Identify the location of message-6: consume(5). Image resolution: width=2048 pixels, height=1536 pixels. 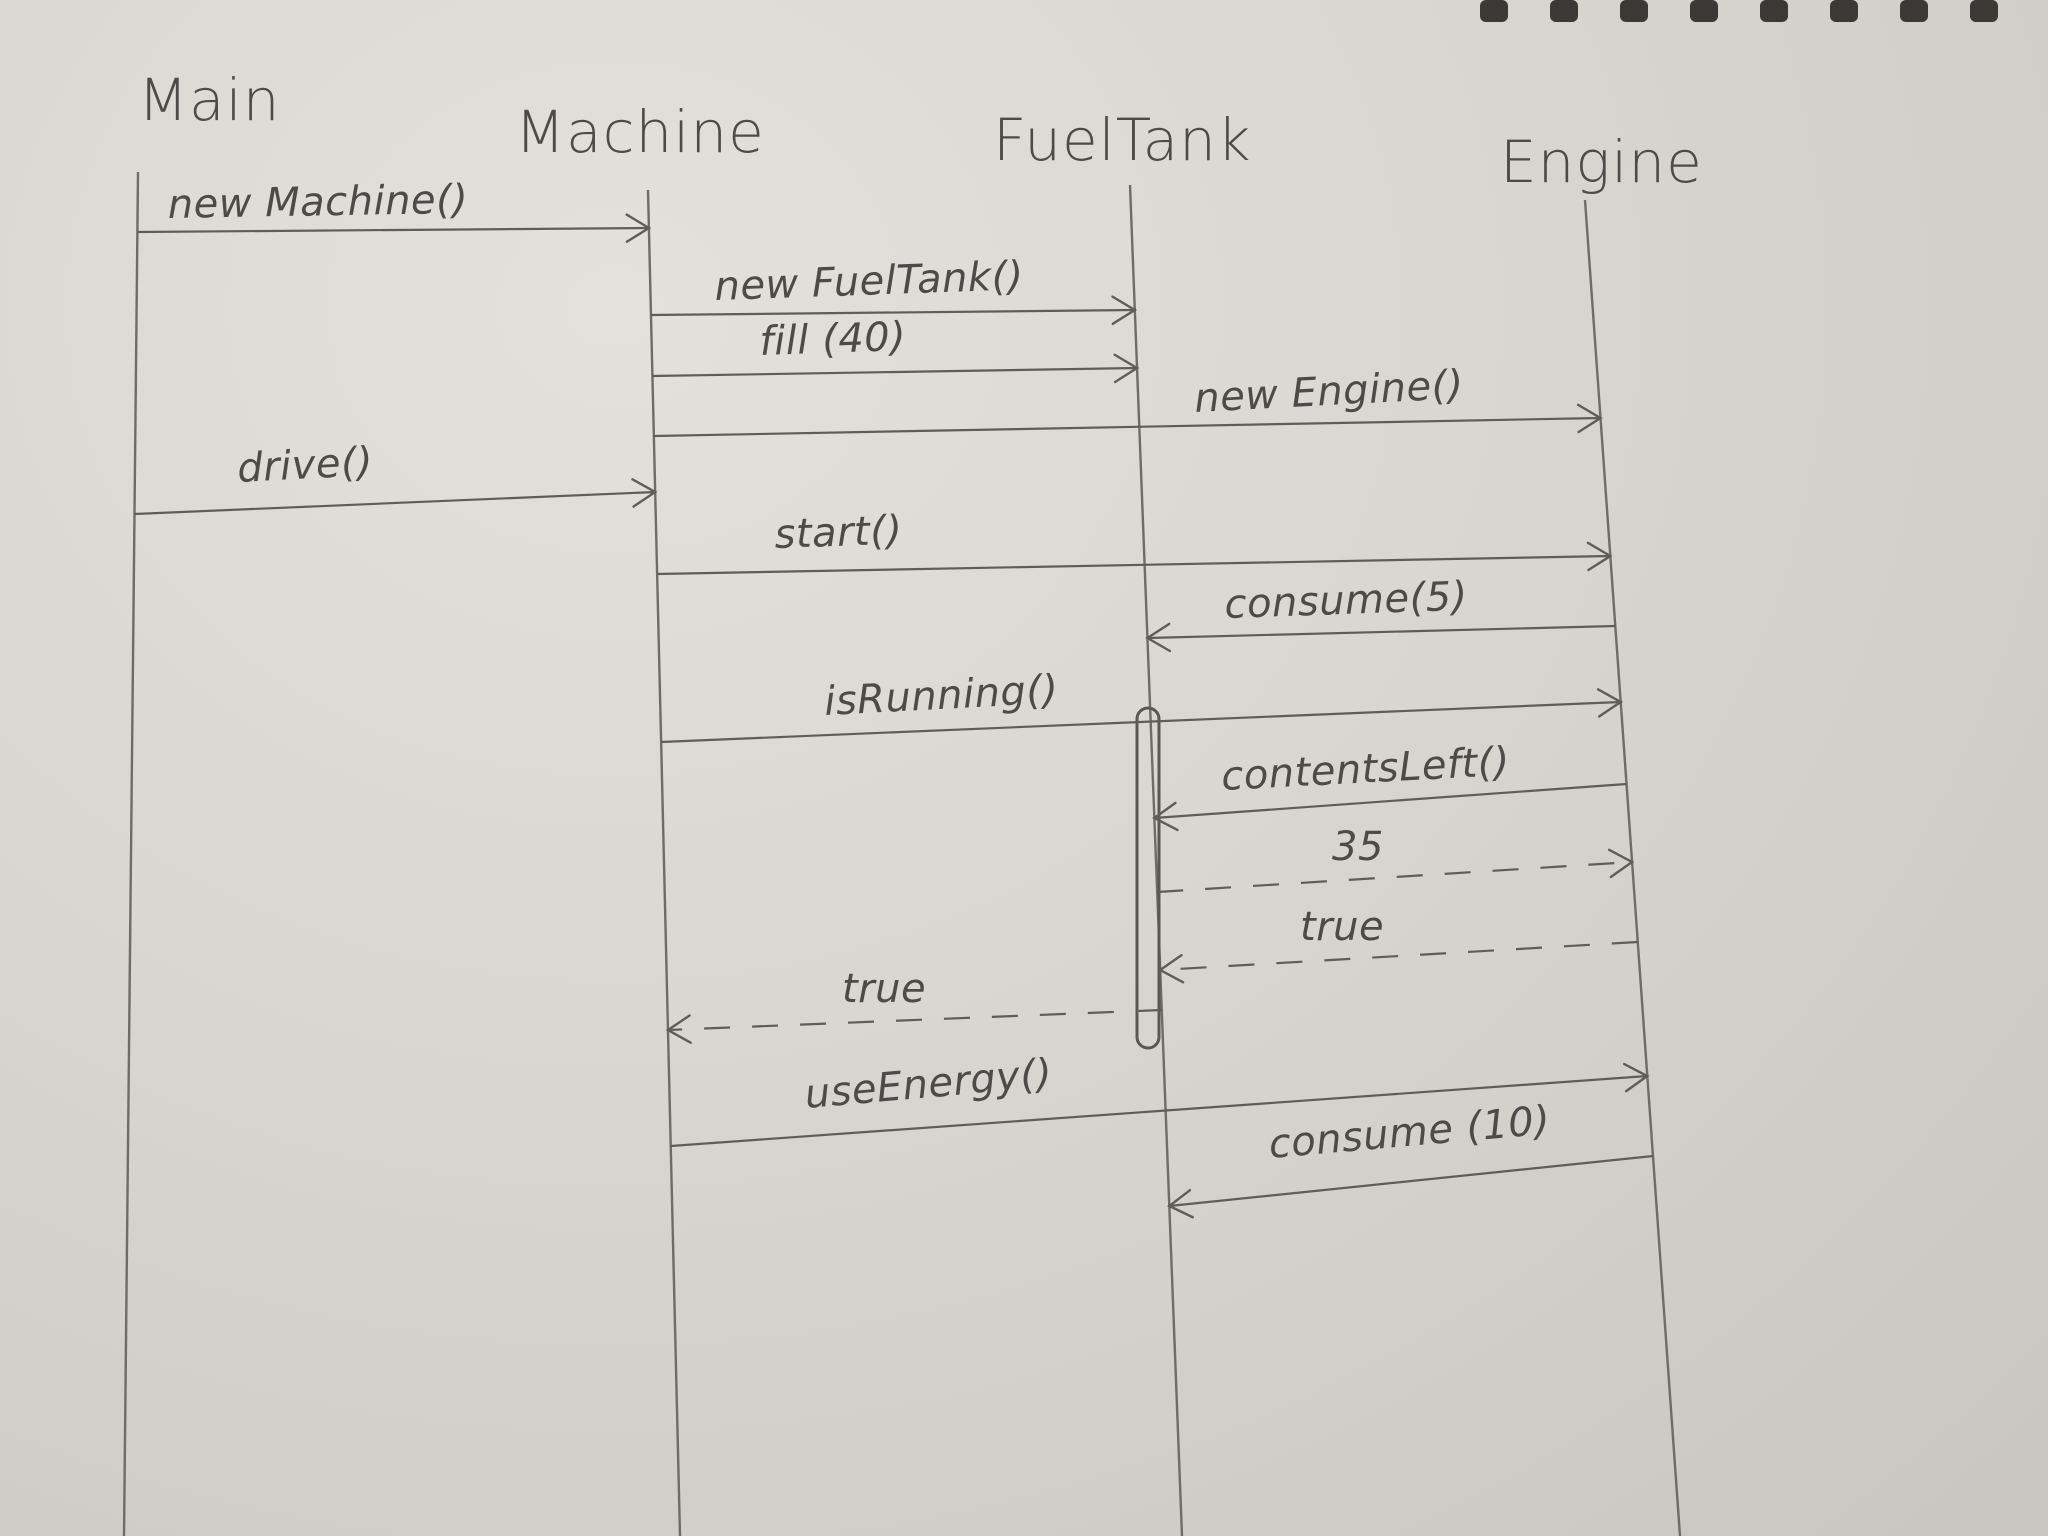
(1380, 613).